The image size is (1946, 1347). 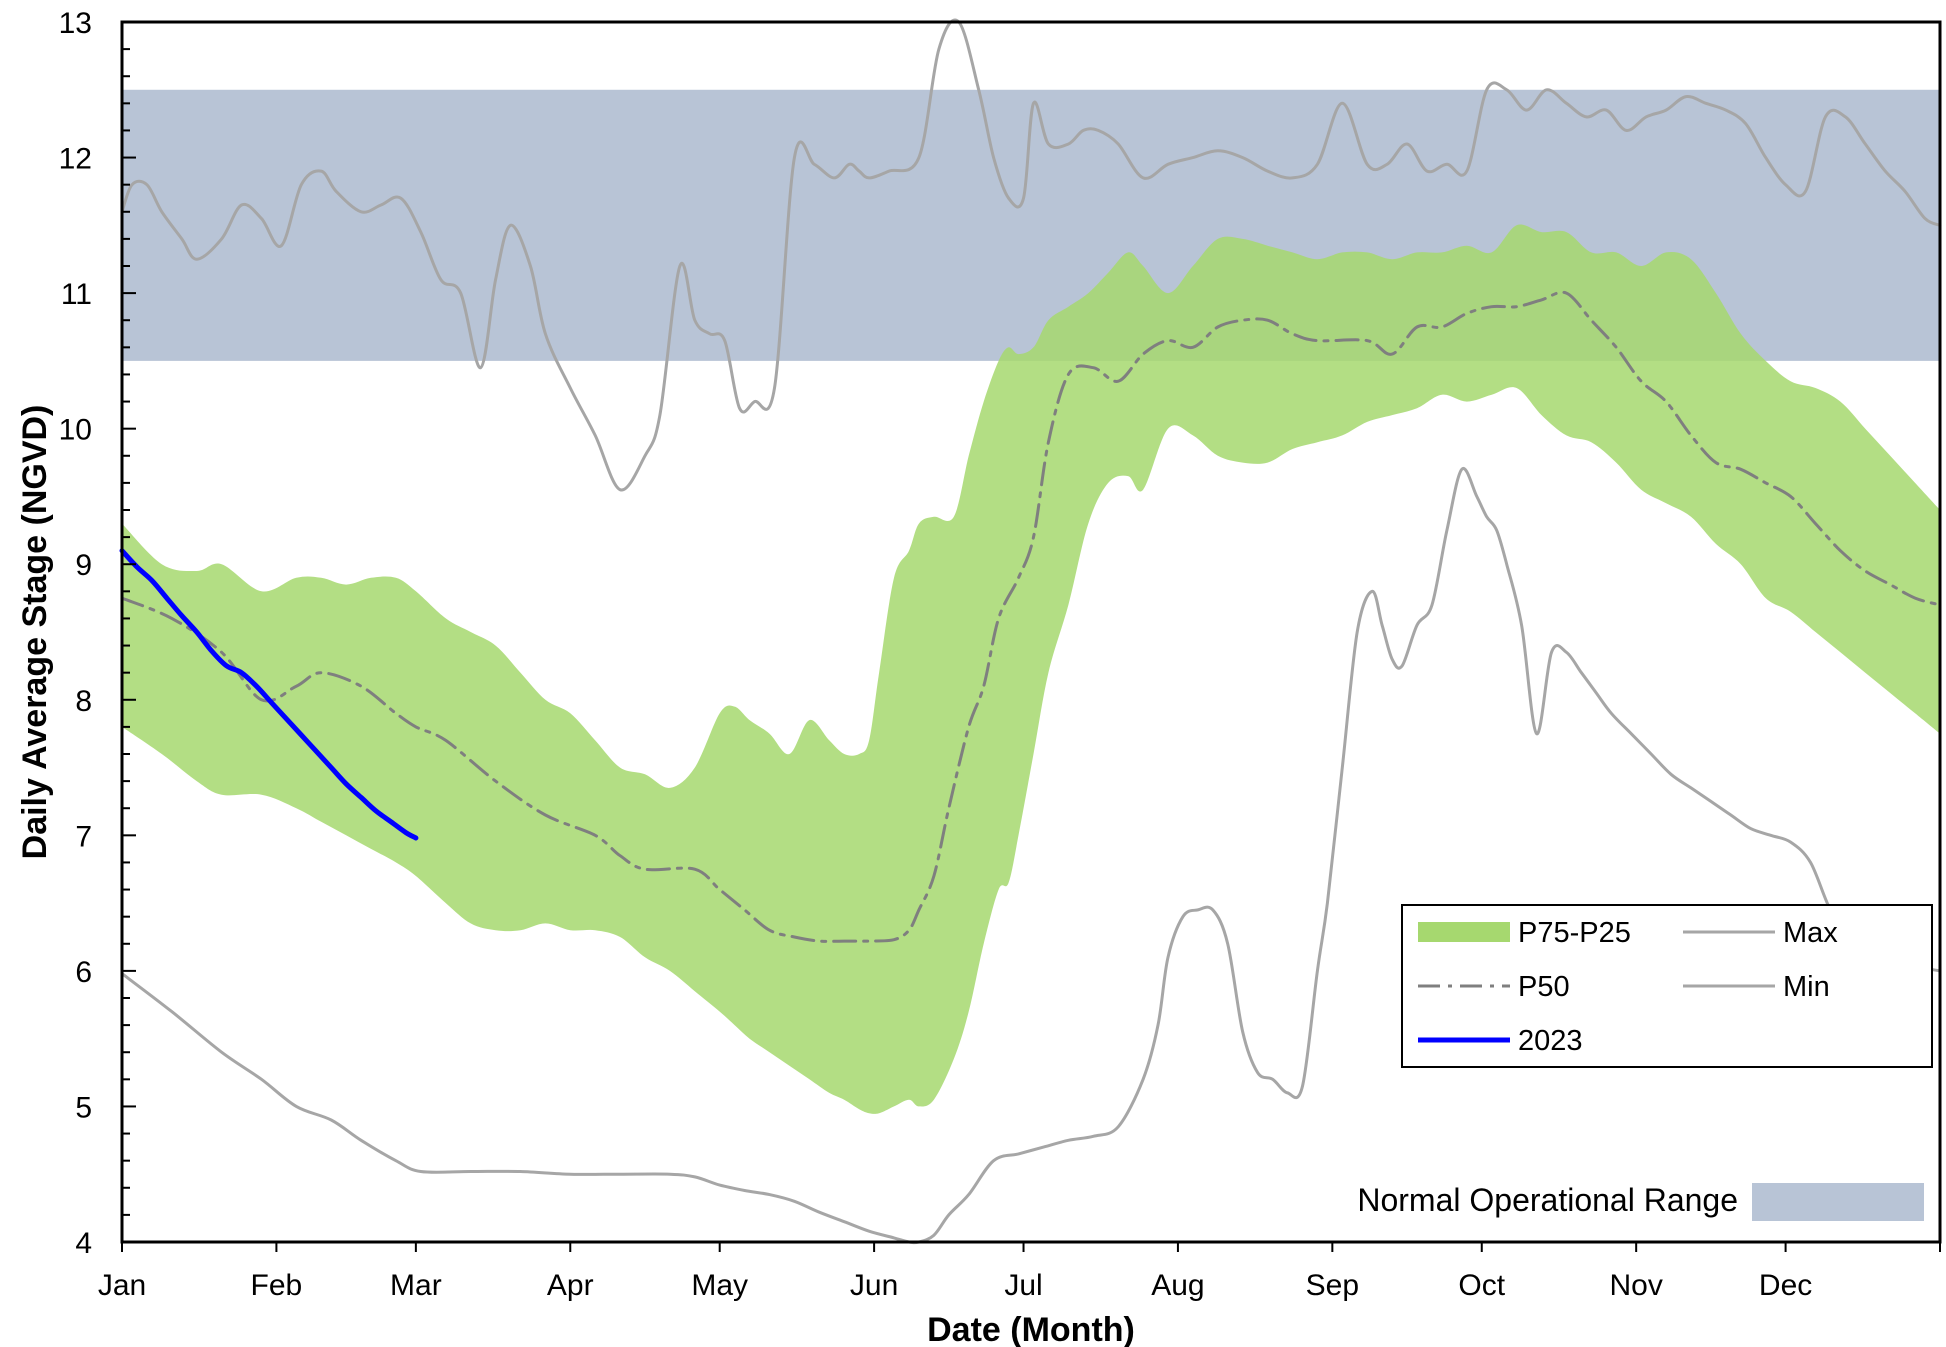 I want to click on x-tick-label: Mar, so click(x=416, y=1285).